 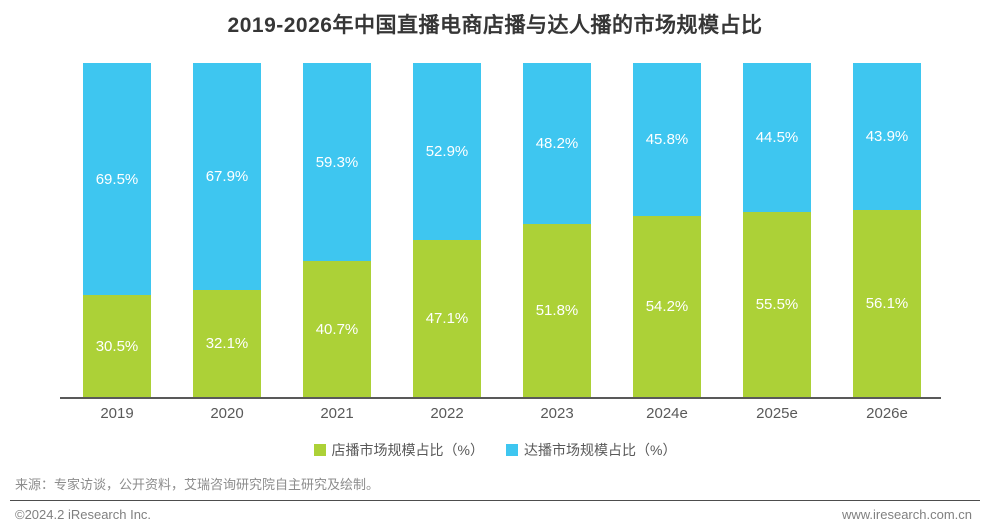 I want to click on bar-segment: 32.1%, so click(x=227, y=343).